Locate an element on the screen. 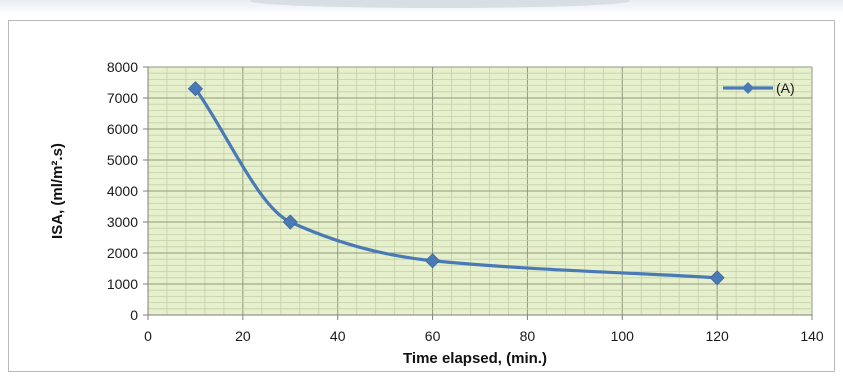 The height and width of the screenshot is (380, 843). y-tick-label: 4000 is located at coordinates (122, 191).